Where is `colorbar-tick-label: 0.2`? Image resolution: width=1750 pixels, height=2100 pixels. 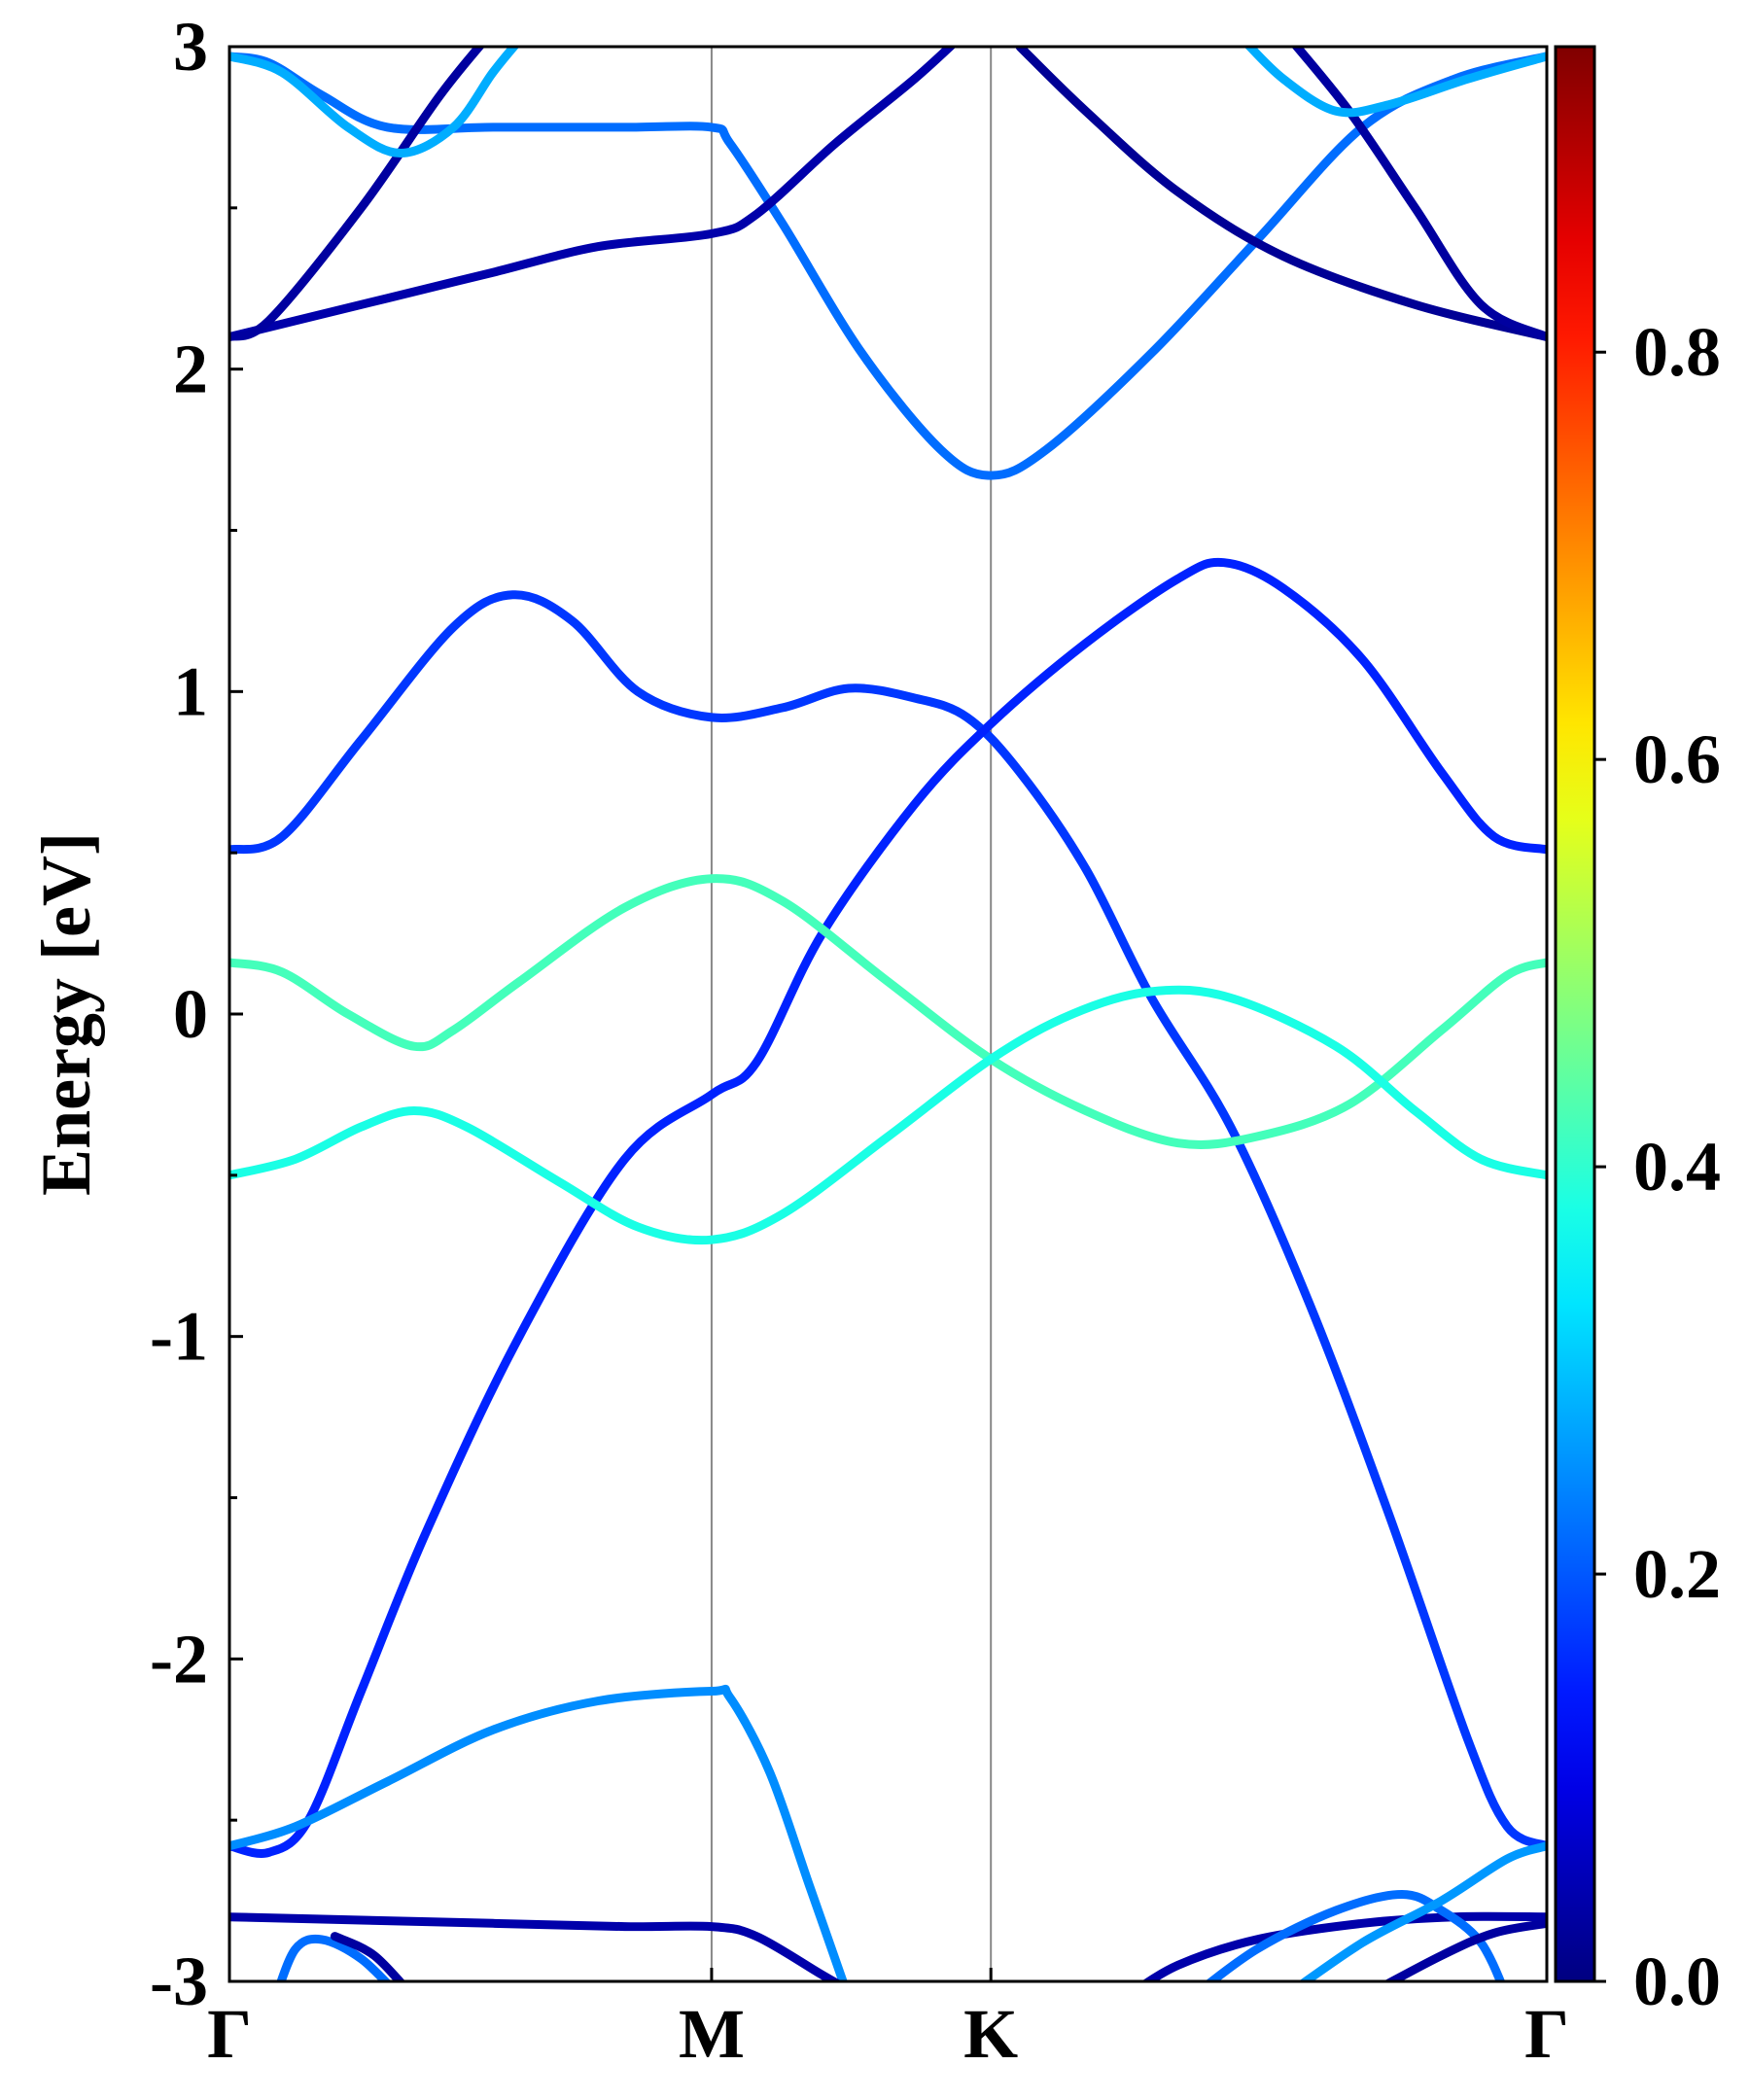
colorbar-tick-label: 0.2 is located at coordinates (1677, 1574).